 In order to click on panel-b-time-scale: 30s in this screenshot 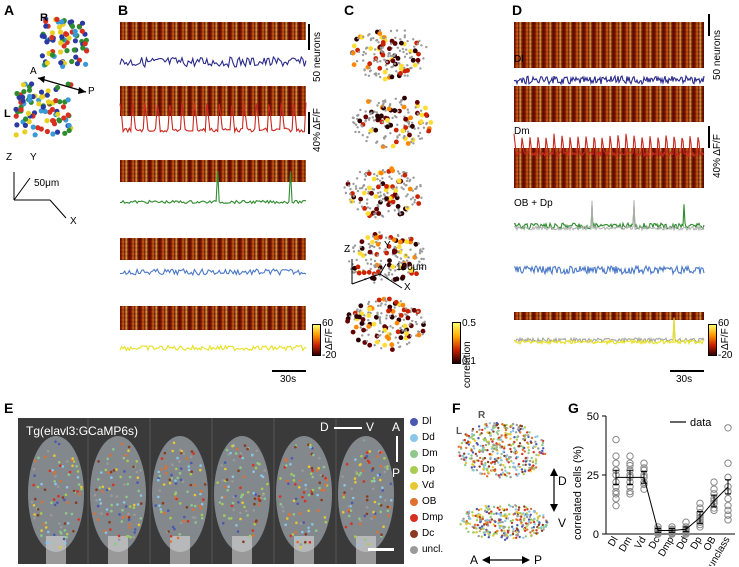, I will do `click(288, 379)`.